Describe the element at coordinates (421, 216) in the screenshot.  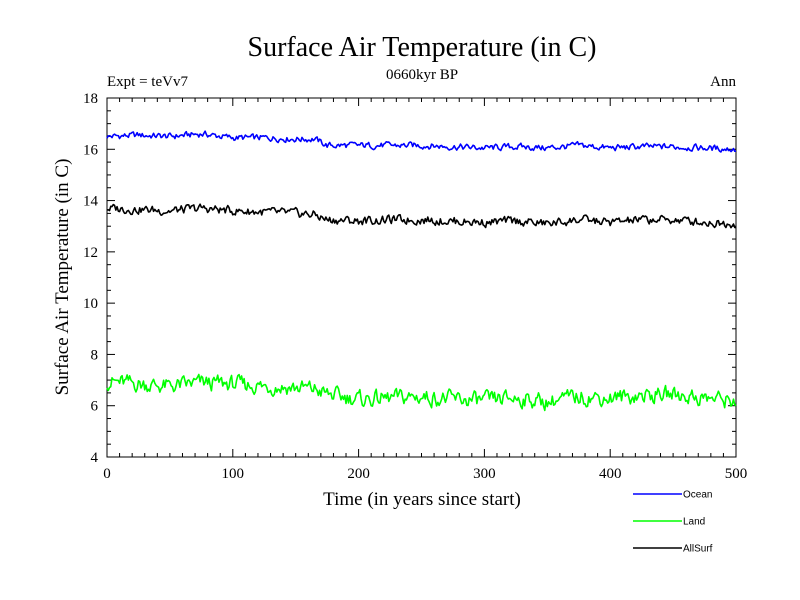
I see `series-line-allsurf` at that location.